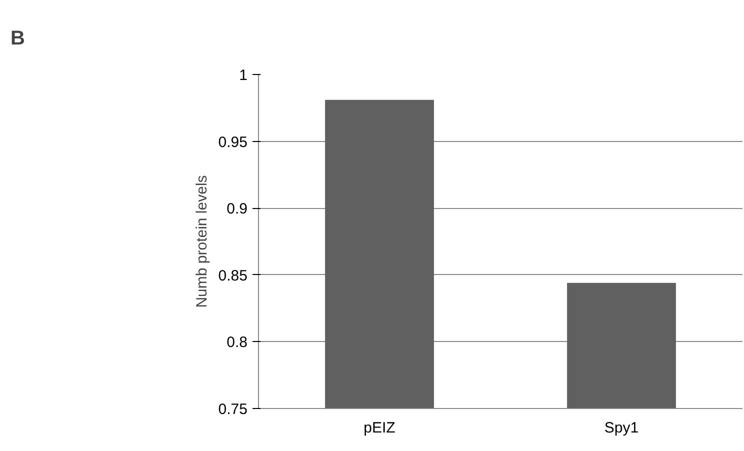 This screenshot has width=744, height=451. What do you see at coordinates (233, 142) in the screenshot?
I see `y-tick-label: 0.95` at bounding box center [233, 142].